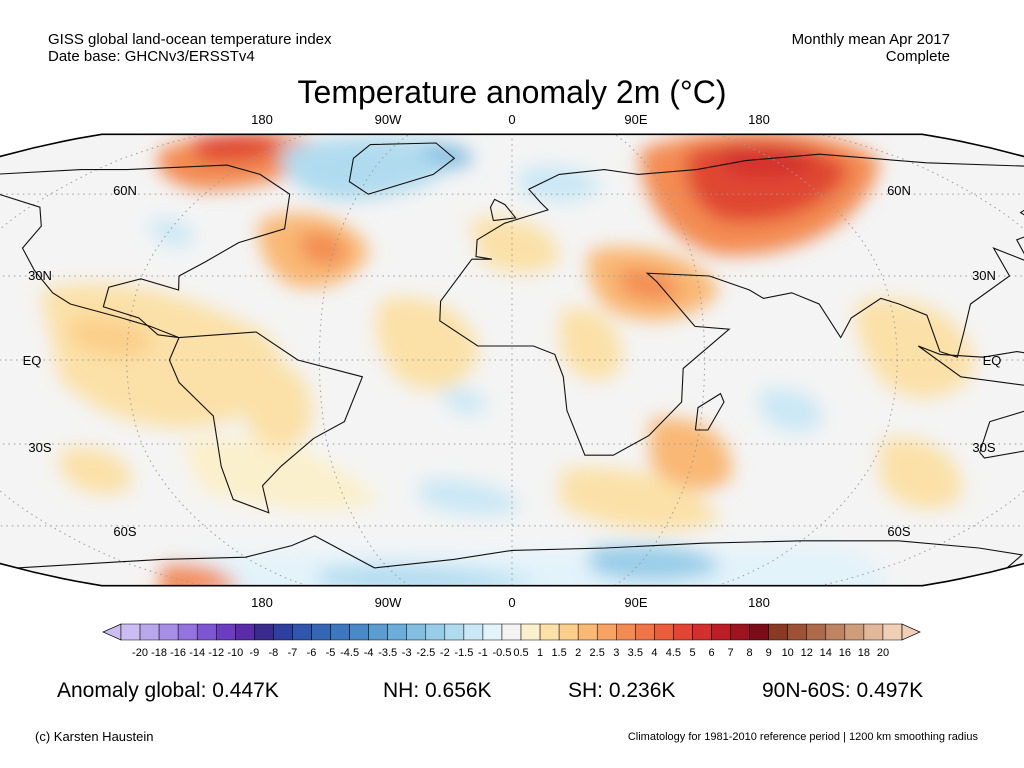 Image resolution: width=1024 pixels, height=768 pixels. Describe the element at coordinates (159, 653) in the screenshot. I see `colorbar-tick-label: -18` at that location.